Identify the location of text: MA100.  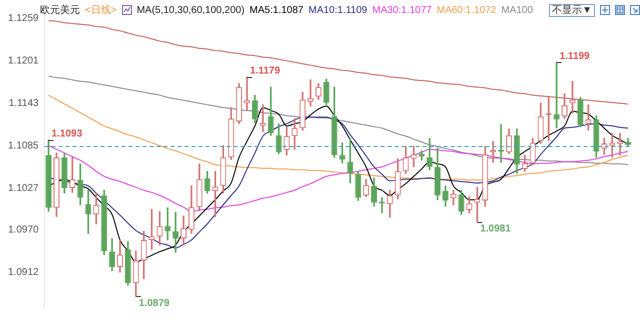
(517, 10).